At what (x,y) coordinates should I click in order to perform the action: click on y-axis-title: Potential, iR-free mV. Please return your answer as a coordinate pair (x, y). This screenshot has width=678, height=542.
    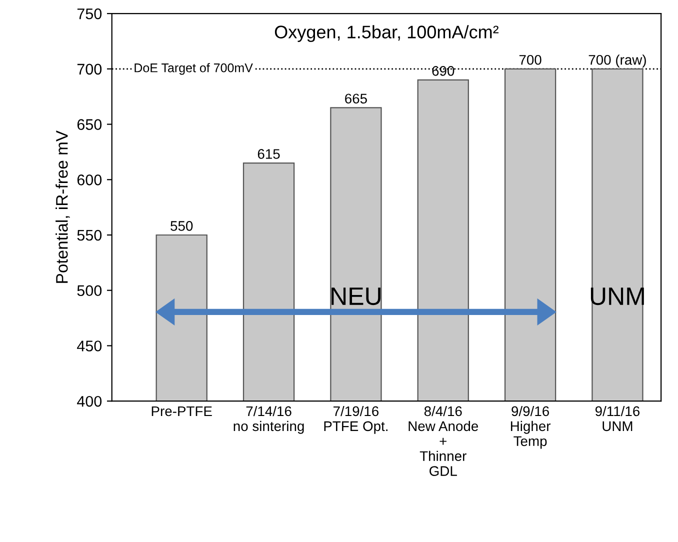
    Looking at the image, I should click on (63, 206).